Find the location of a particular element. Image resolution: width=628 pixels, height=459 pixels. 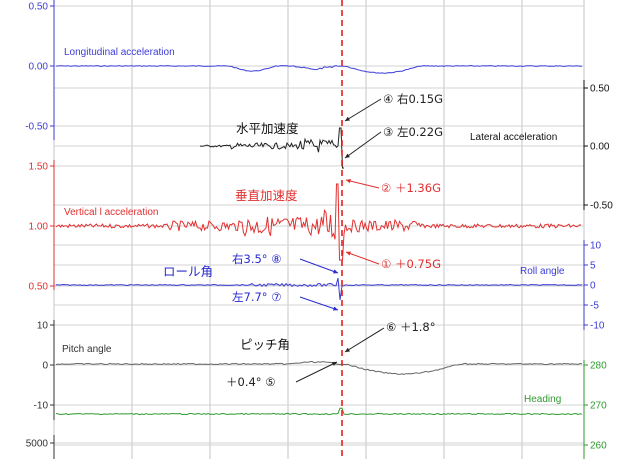

annotation-8: 右3.5° ⑧ is located at coordinates (285, 263).